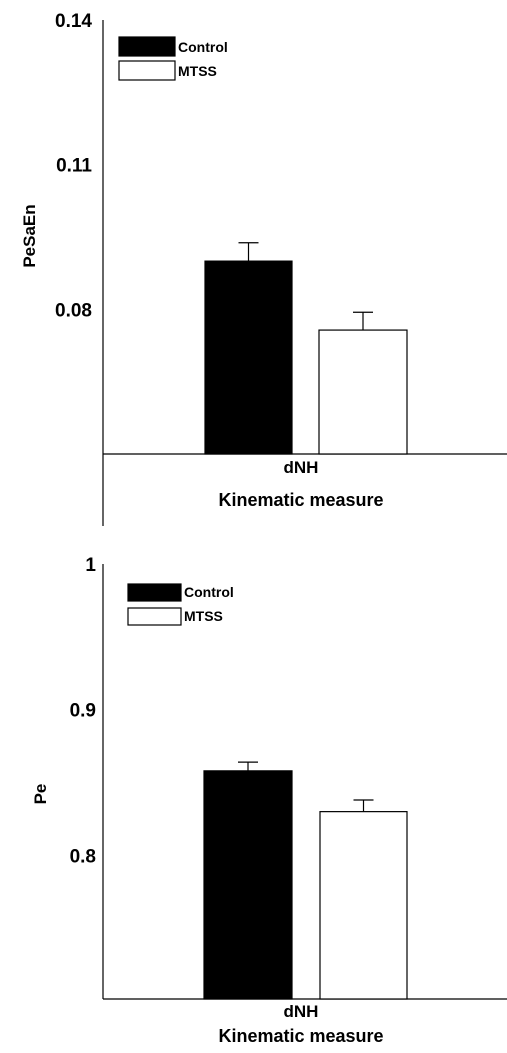 This screenshot has height=1053, width=507. Describe the element at coordinates (74, 166) in the screenshot. I see `y-tick-label: 0.11` at that location.